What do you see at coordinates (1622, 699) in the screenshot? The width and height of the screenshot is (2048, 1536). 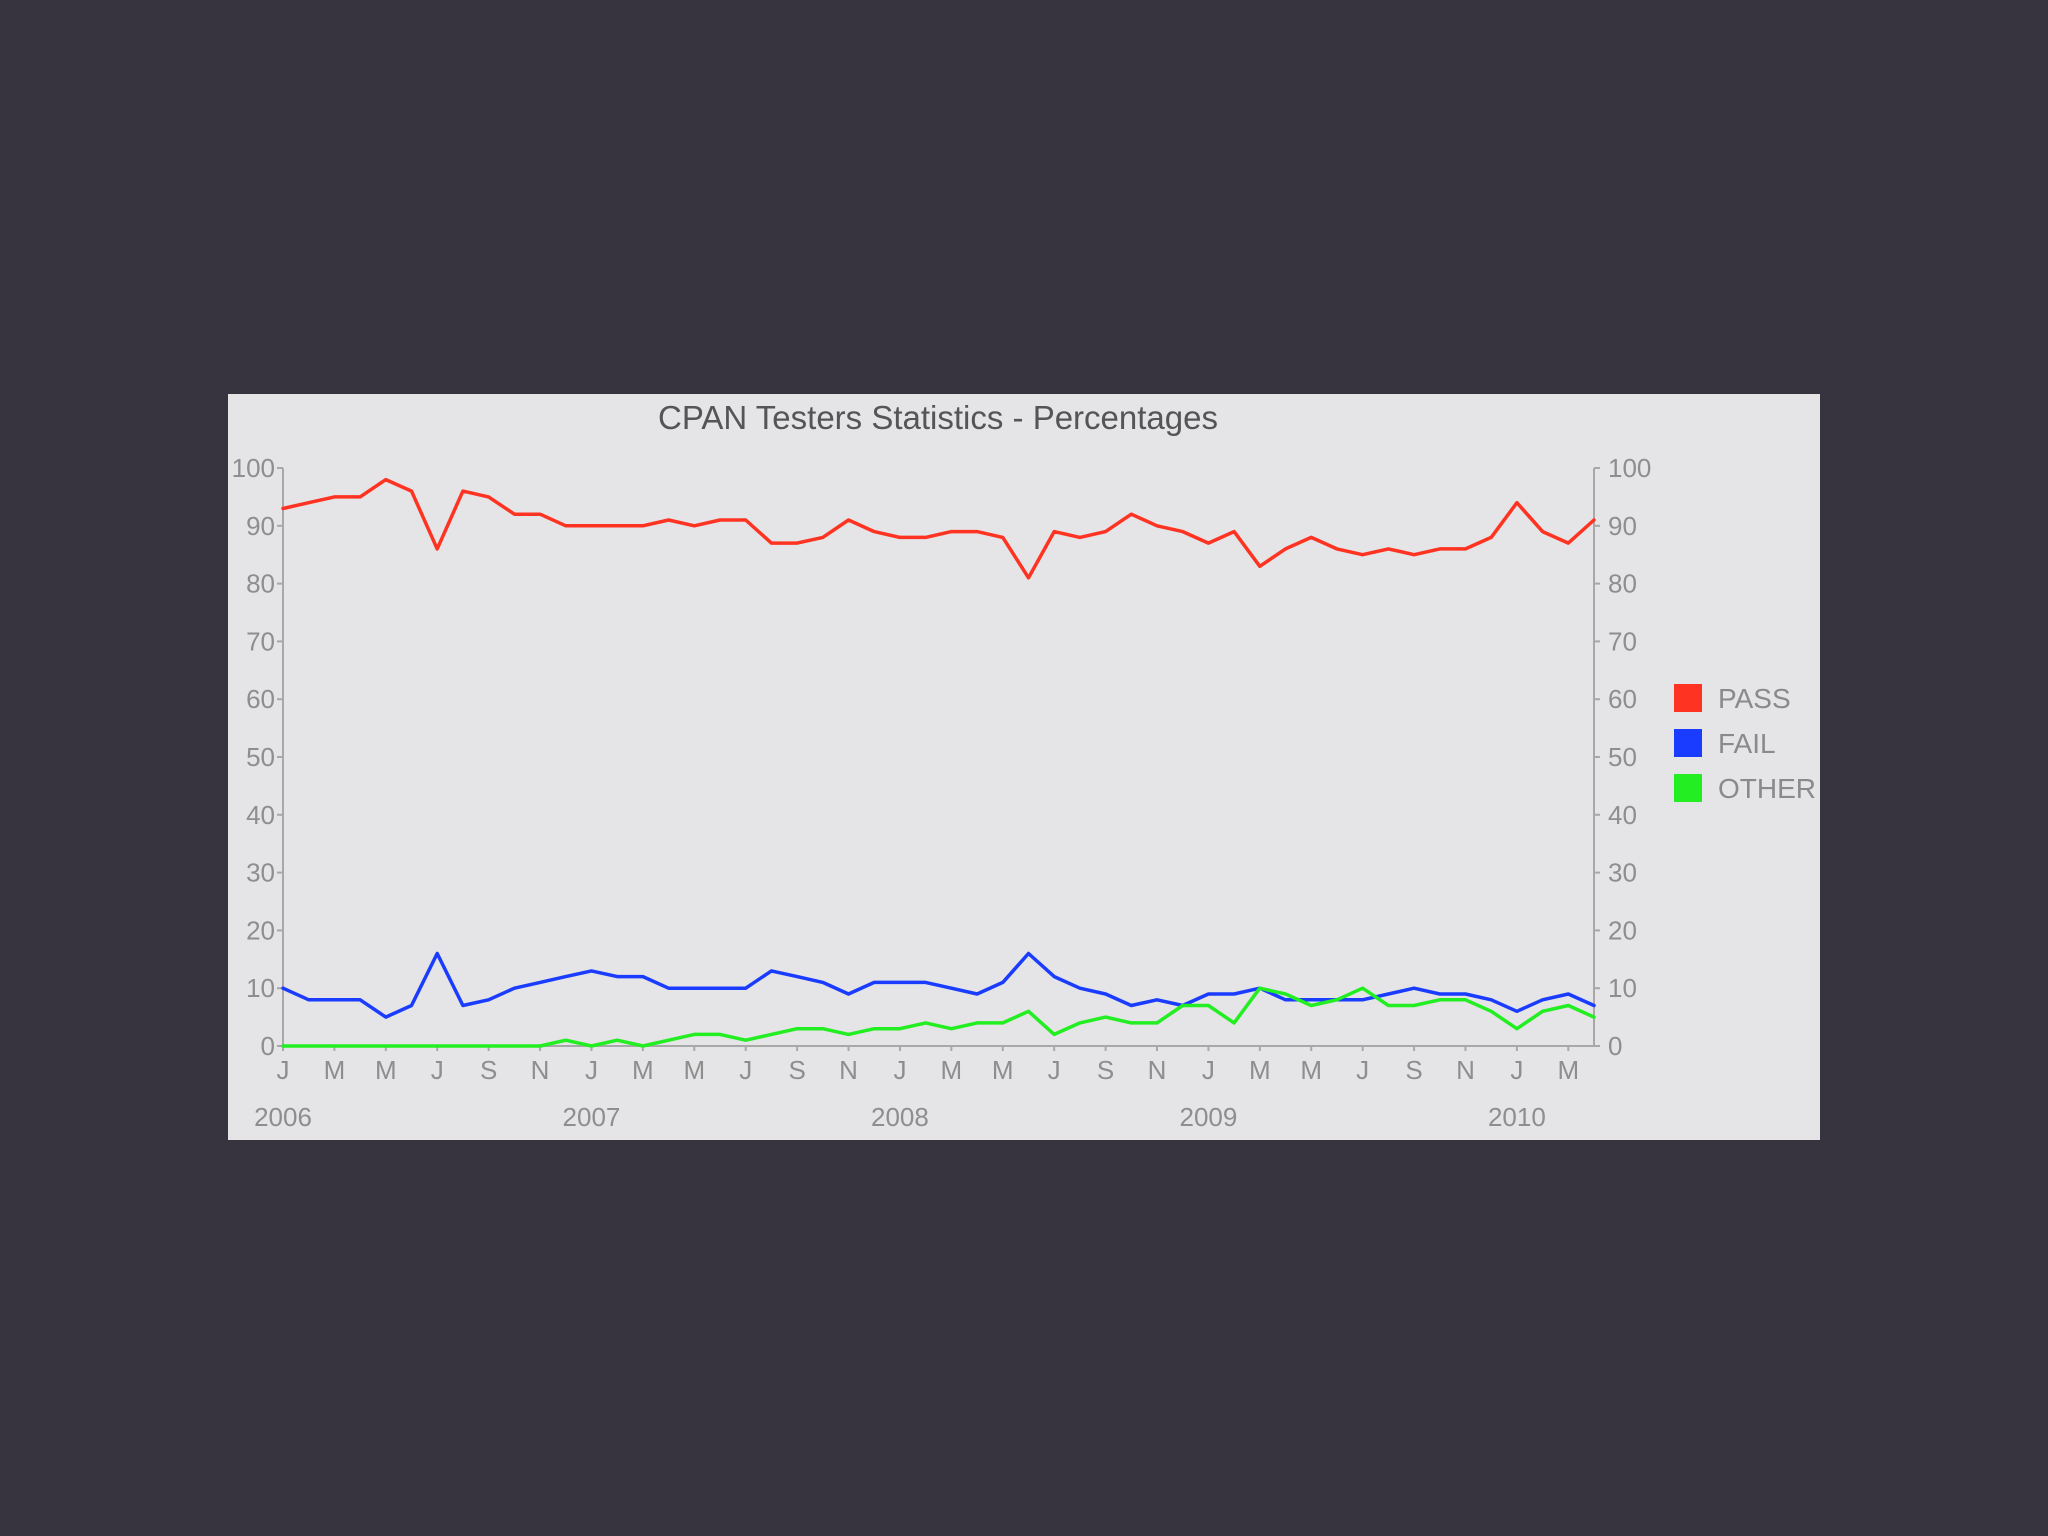 I see `y-tick-label-right: 60` at bounding box center [1622, 699].